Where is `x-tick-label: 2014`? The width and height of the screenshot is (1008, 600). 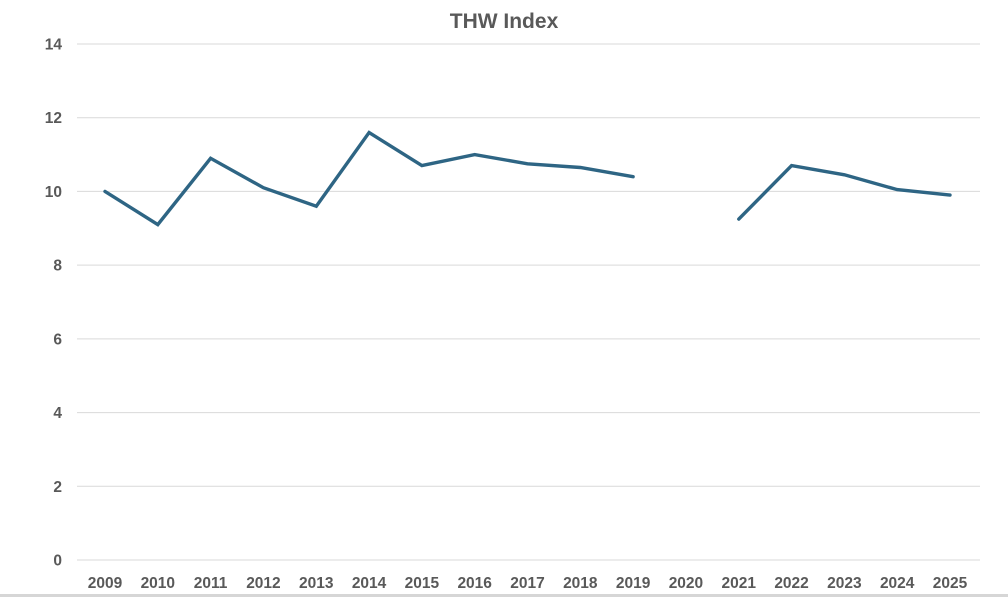
x-tick-label: 2014 is located at coordinates (369, 583).